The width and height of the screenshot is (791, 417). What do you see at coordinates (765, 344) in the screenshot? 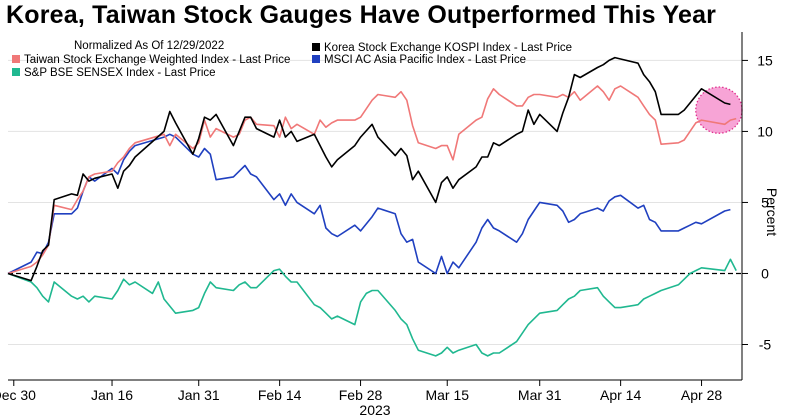
I see `y-tick-label: -5` at bounding box center [765, 344].